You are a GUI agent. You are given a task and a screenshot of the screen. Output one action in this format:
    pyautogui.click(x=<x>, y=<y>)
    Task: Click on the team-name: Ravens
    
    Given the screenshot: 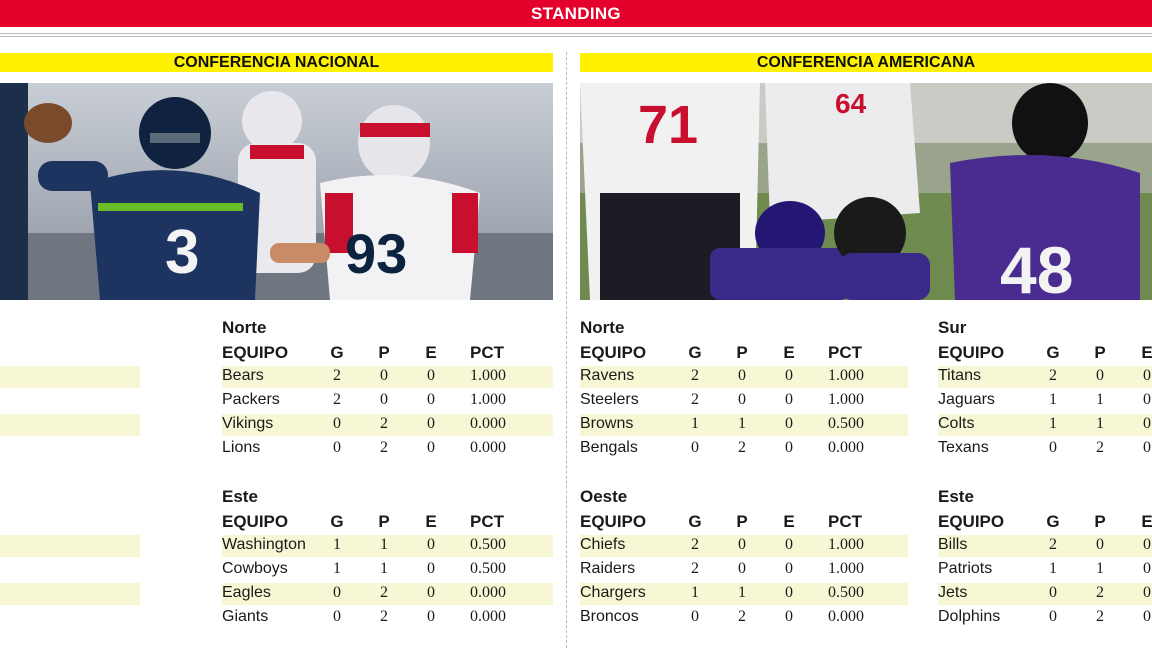 What is the action you would take?
    pyautogui.click(x=607, y=375)
    